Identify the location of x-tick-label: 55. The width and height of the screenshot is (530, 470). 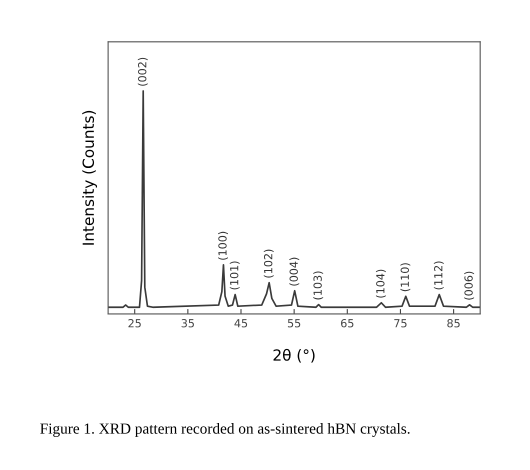
(294, 323).